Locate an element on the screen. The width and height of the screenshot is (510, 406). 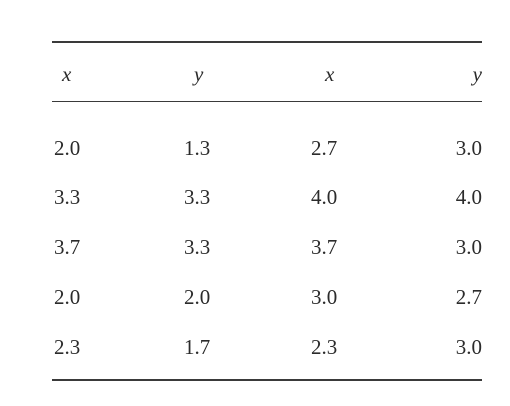
bottom-rule is located at coordinates (267, 380).